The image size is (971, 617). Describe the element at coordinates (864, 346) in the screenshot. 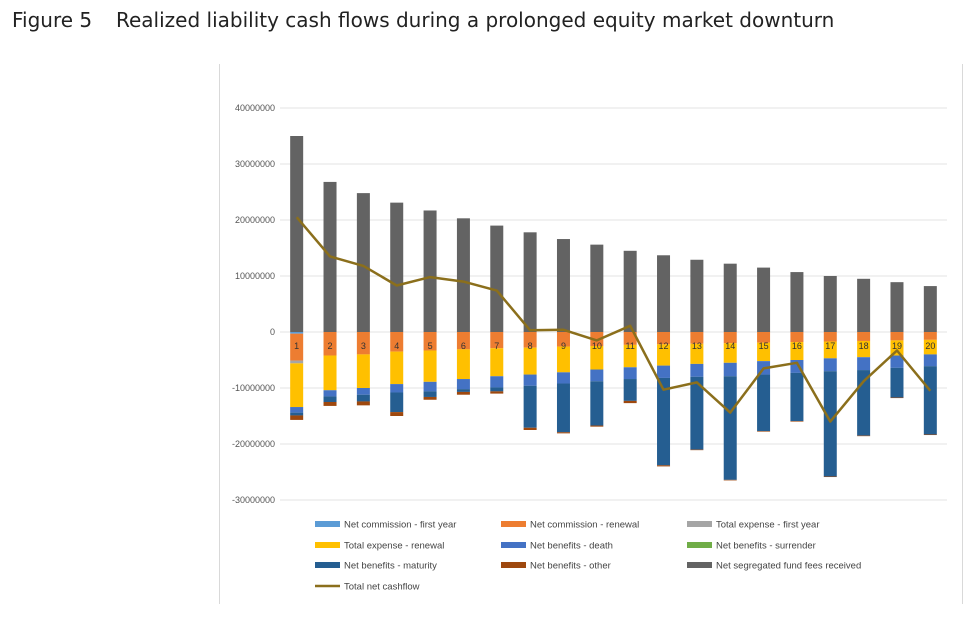

I see `category-label: 18` at that location.